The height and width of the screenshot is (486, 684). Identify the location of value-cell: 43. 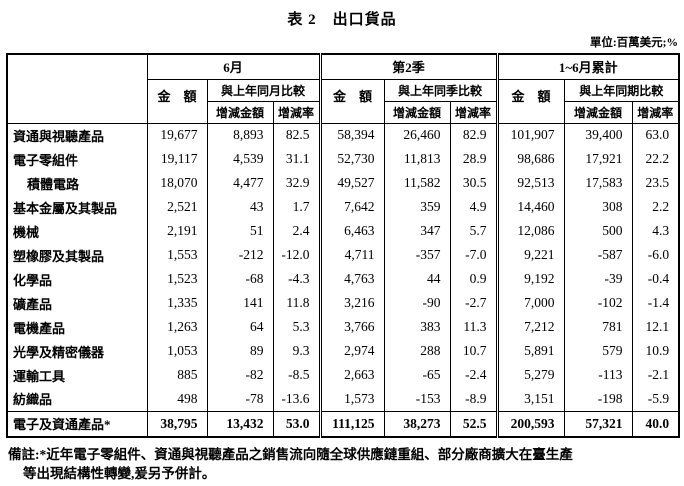
(239, 207).